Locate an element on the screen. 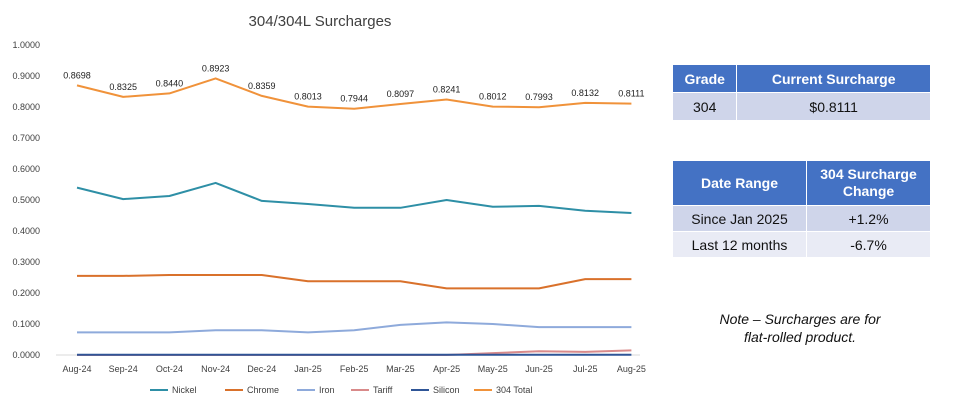 Image resolution: width=957 pixels, height=410 pixels. note-line: flat-rolled product. is located at coordinates (800, 337).